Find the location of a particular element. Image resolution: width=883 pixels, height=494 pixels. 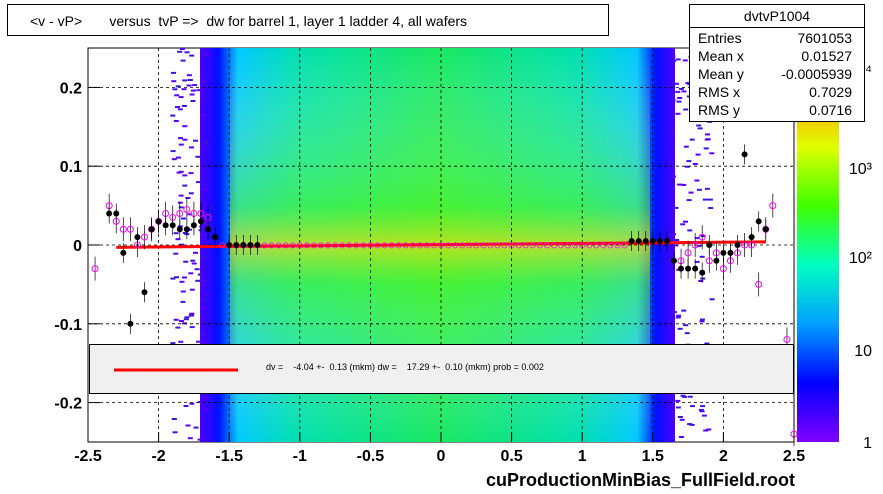

z-tick-label: 10³ is located at coordinates (861, 169).